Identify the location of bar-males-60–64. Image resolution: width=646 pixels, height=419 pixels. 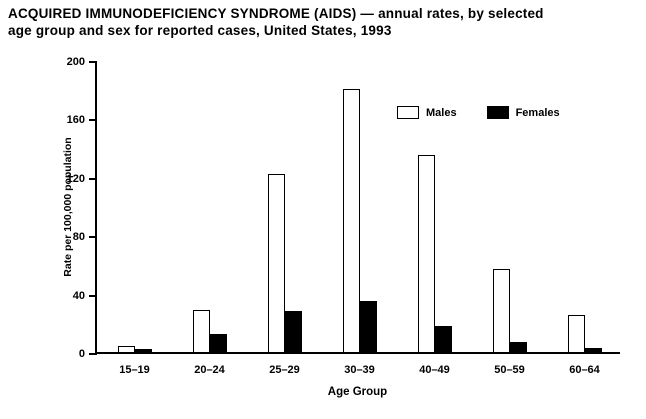
(576, 333).